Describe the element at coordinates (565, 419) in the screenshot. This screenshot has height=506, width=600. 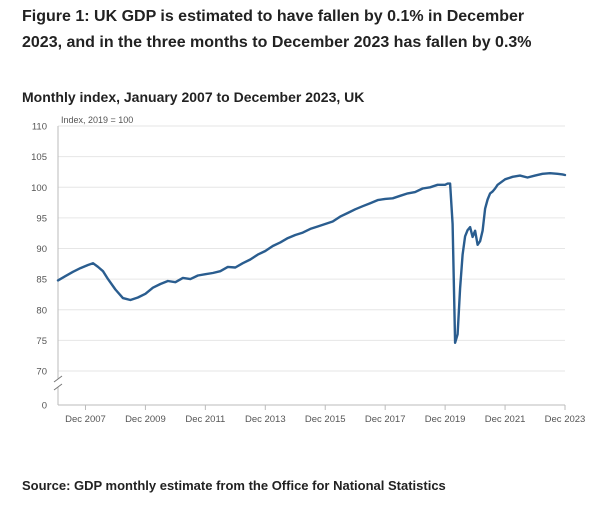
I see `x-tick-label: Dec 2023` at that location.